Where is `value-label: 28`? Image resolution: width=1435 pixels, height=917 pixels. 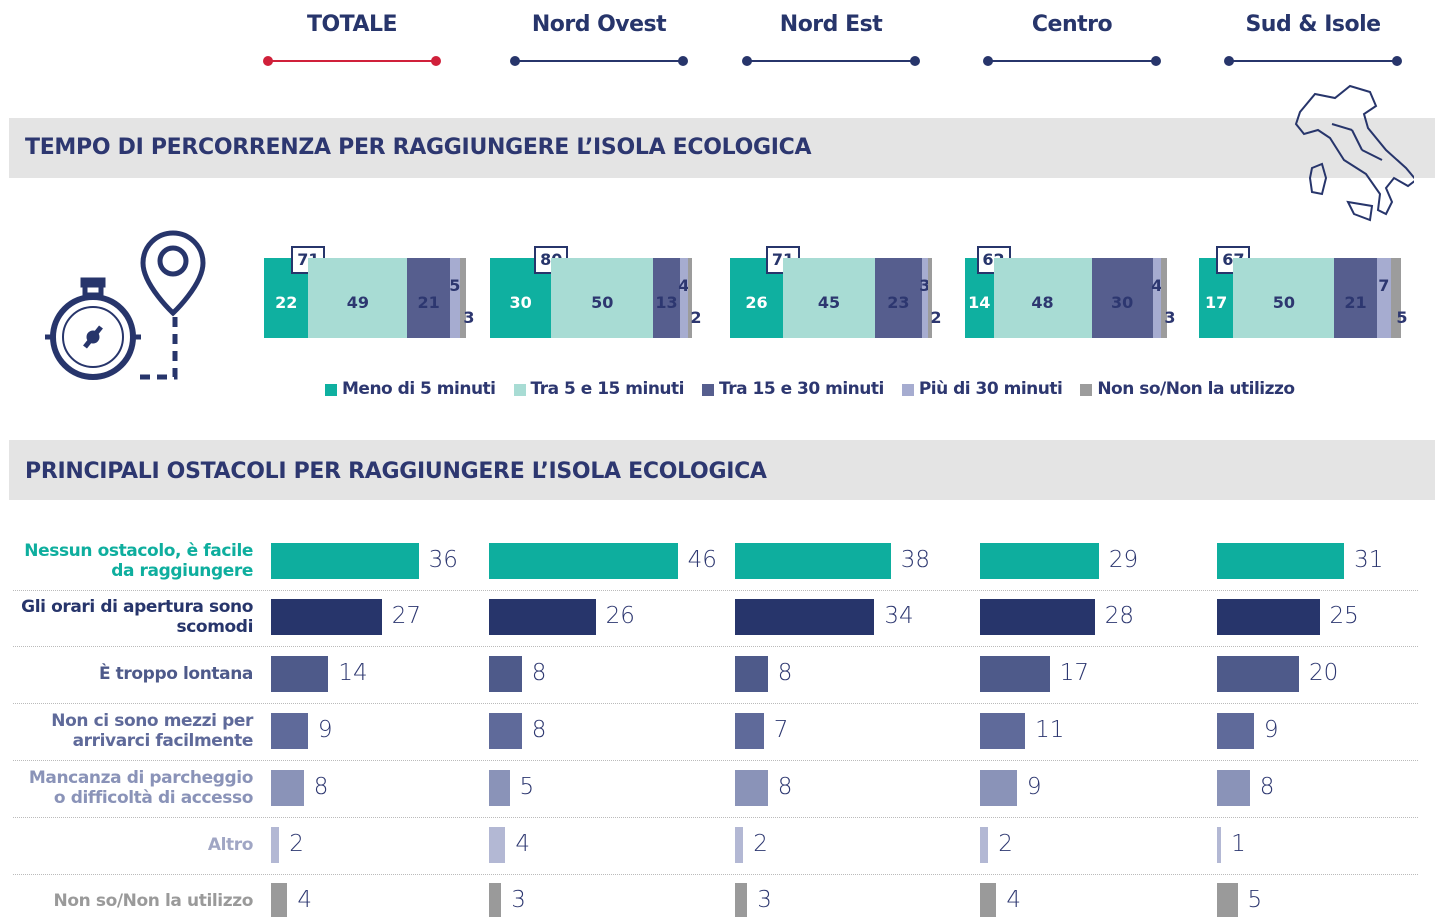 value-label: 28 is located at coordinates (1119, 616).